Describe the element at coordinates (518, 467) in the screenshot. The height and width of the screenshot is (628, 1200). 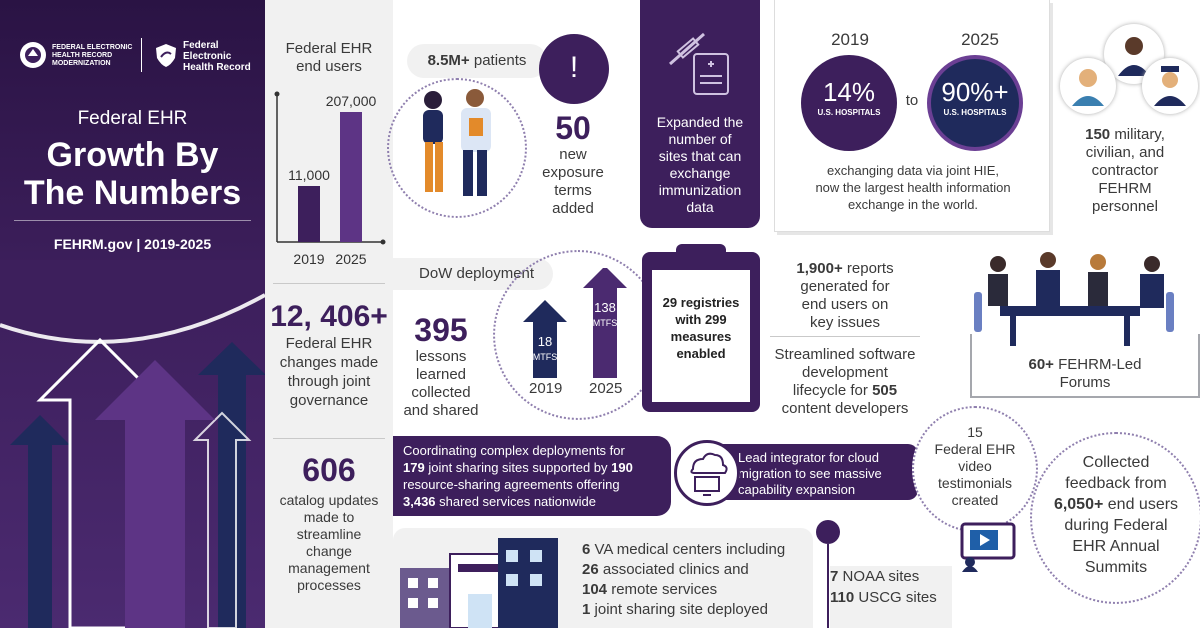
I see `sharing-text-line: joint sharing sites supported by` at that location.